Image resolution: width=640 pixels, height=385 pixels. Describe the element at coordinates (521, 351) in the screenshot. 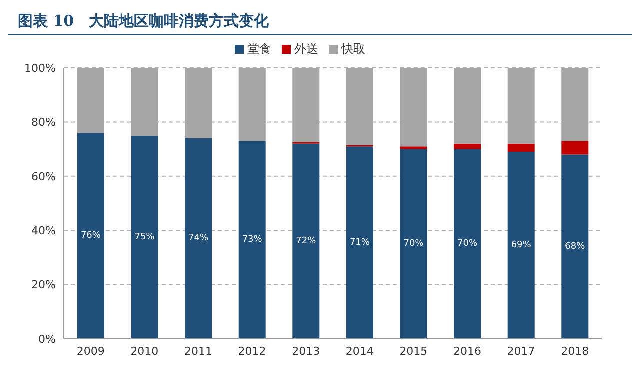

I see `x-tick-label: 2017` at that location.